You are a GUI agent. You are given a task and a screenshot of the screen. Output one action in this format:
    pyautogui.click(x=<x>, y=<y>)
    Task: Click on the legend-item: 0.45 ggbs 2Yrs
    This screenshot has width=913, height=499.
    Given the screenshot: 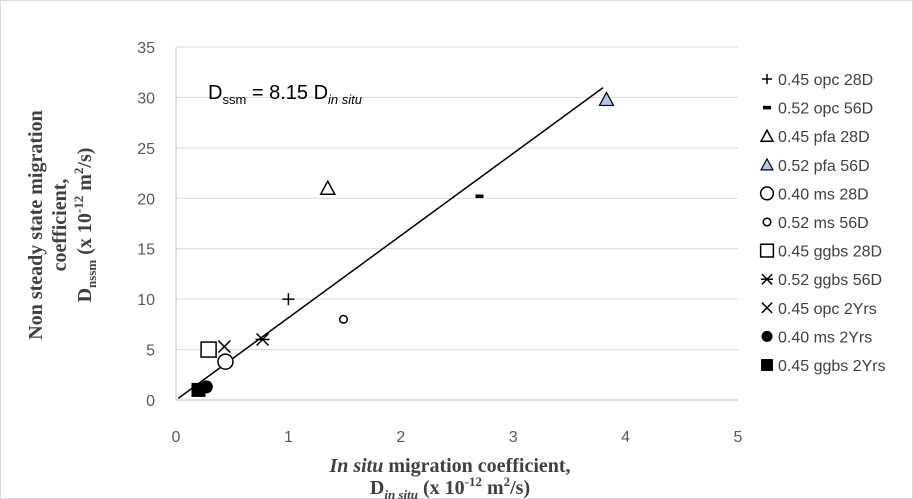 What is the action you would take?
    pyautogui.click(x=823, y=366)
    